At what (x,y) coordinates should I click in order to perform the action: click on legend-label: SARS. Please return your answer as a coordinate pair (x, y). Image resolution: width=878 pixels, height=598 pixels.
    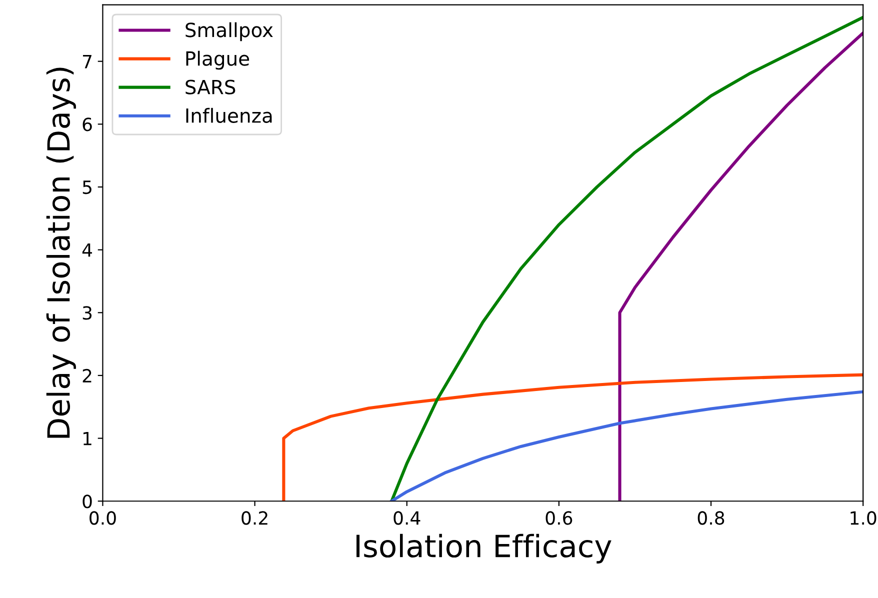
    Looking at the image, I should click on (211, 87).